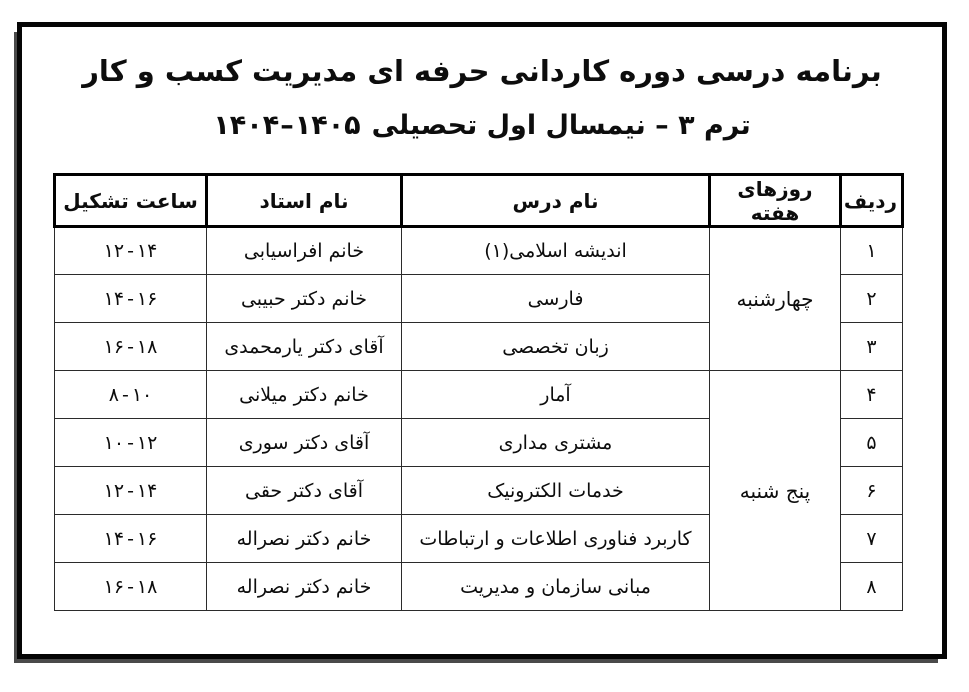 The height and width of the screenshot is (692, 969). I want to click on time-cell: ۱۰ - ۱۲, so click(130, 442).